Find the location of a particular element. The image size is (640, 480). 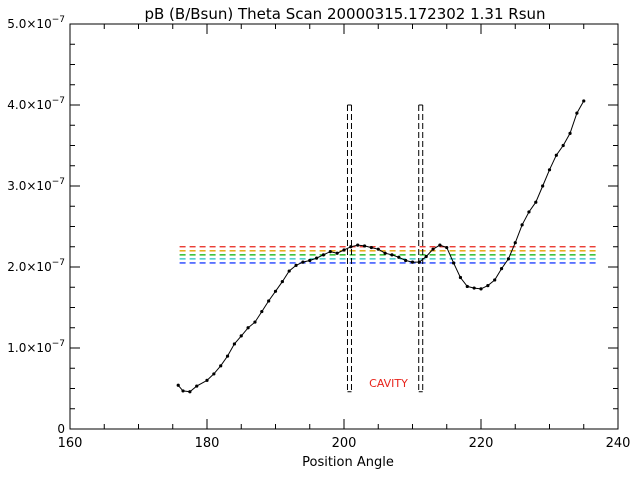

y-tick-mantissa: 2.0×10 is located at coordinates (29, 267).